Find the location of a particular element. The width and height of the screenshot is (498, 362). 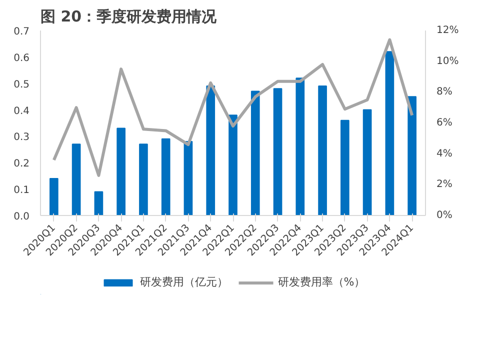

y-tick-label: 0.0 is located at coordinates (22, 217).